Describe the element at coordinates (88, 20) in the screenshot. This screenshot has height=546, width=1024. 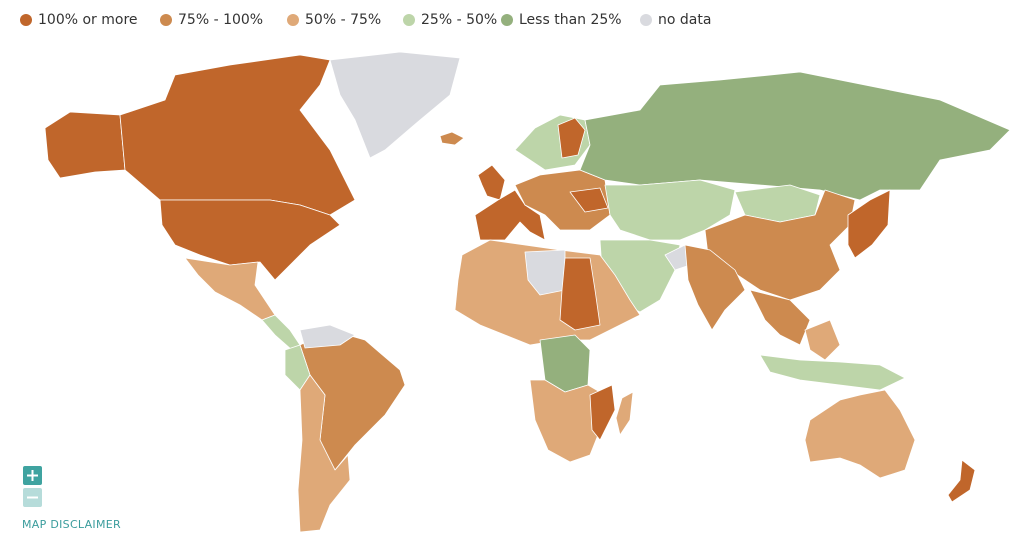
I see `legend-label: 100% or more` at that location.